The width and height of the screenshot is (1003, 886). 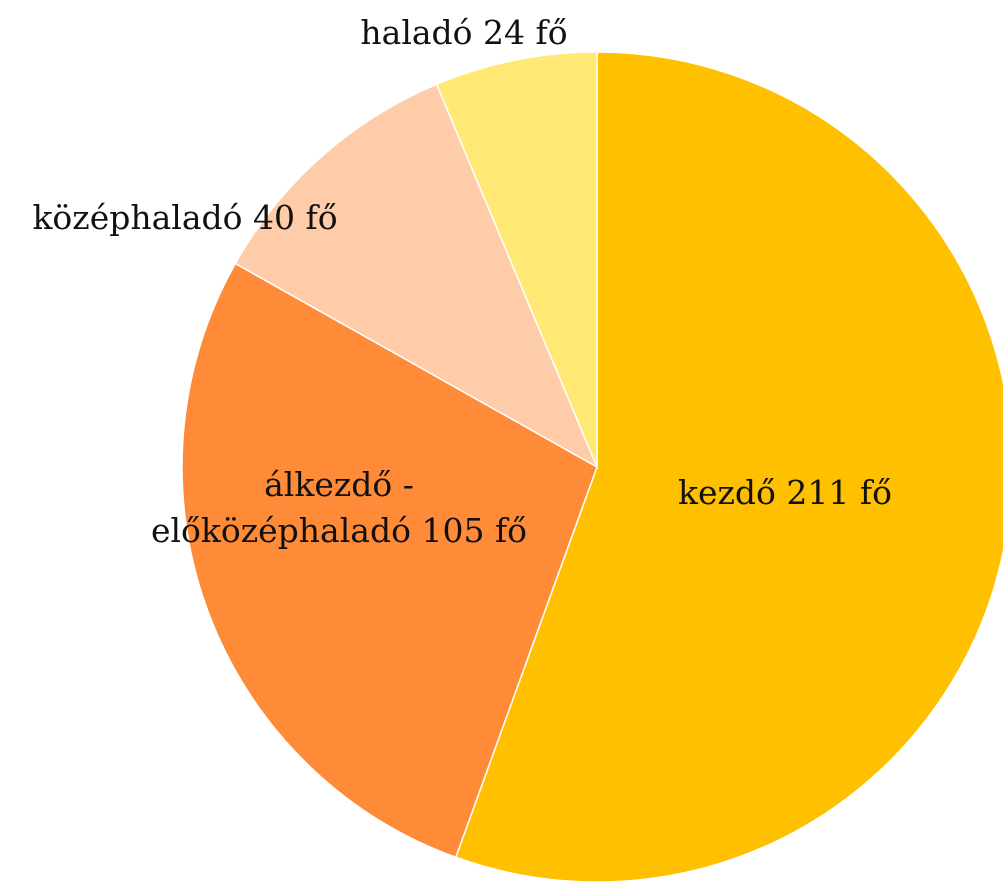 What do you see at coordinates (785, 492) in the screenshot?
I see `data-label: kezdő 211 fő` at bounding box center [785, 492].